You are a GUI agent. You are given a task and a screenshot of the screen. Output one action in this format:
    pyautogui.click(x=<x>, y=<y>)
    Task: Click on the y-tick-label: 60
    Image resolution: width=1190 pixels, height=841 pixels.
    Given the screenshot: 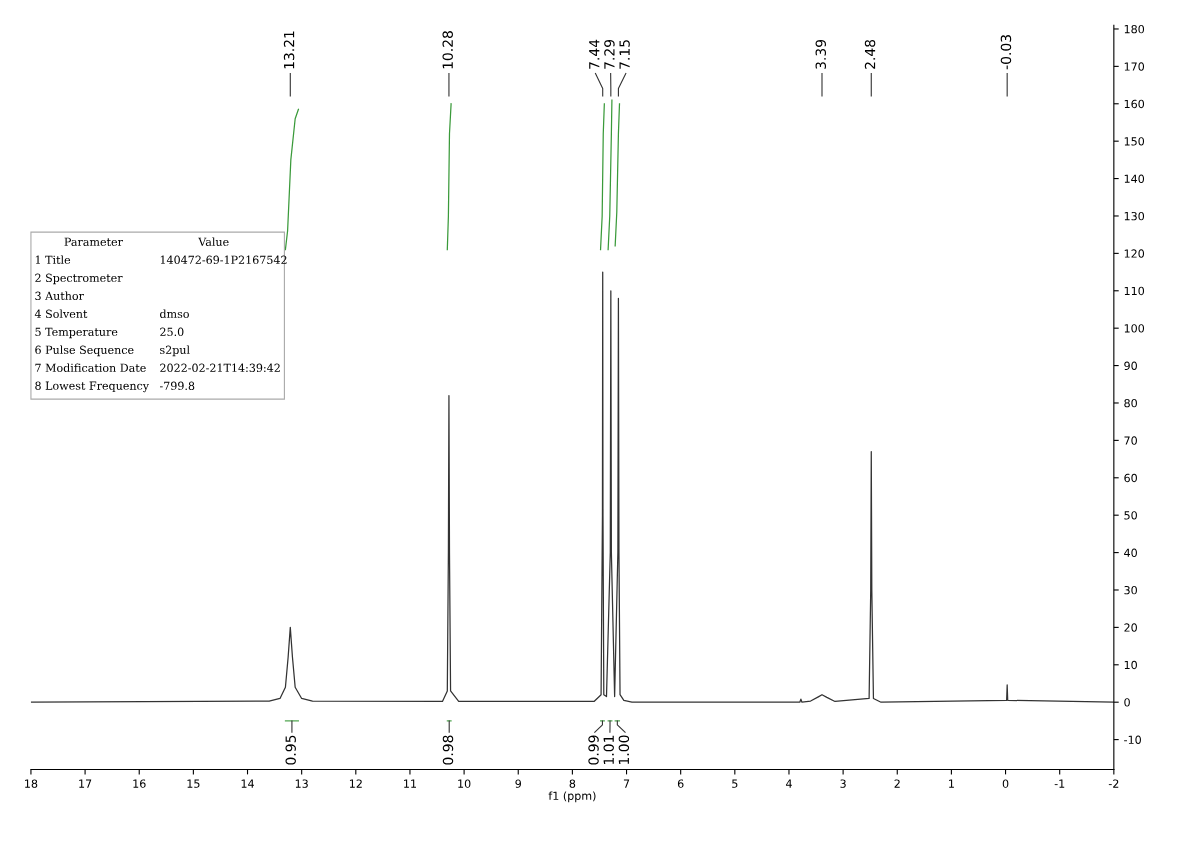 What is the action you would take?
    pyautogui.click(x=1130, y=478)
    